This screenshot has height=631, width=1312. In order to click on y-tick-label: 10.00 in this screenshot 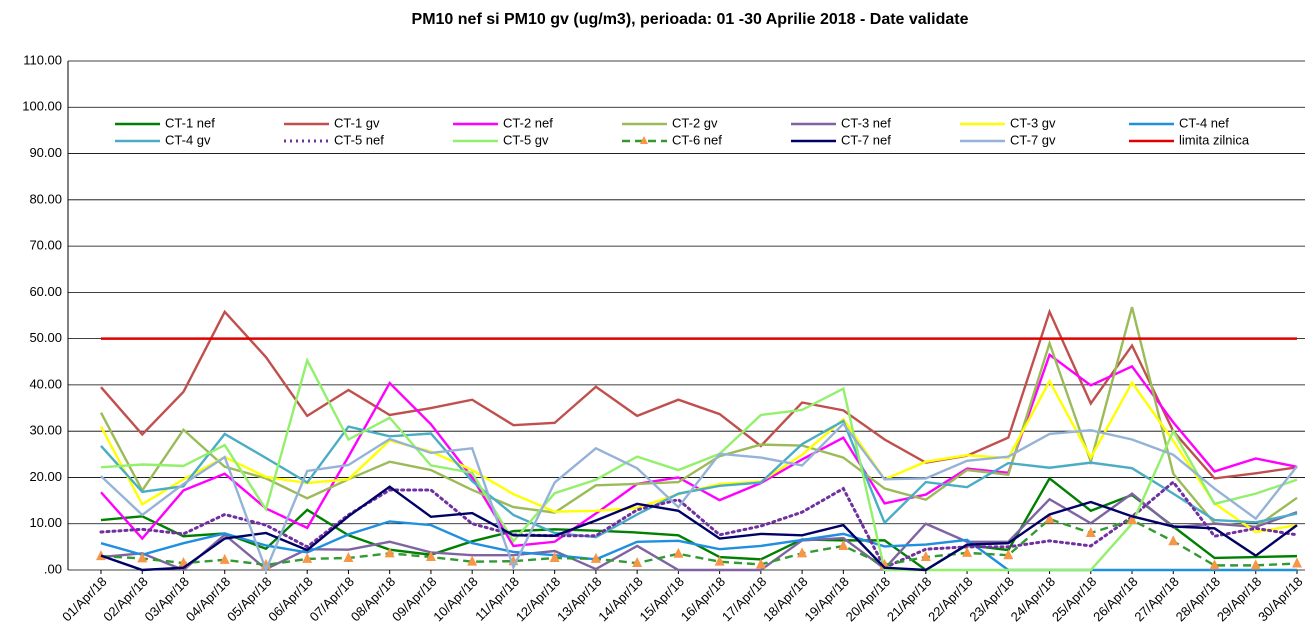, I will do `click(45, 522)`.